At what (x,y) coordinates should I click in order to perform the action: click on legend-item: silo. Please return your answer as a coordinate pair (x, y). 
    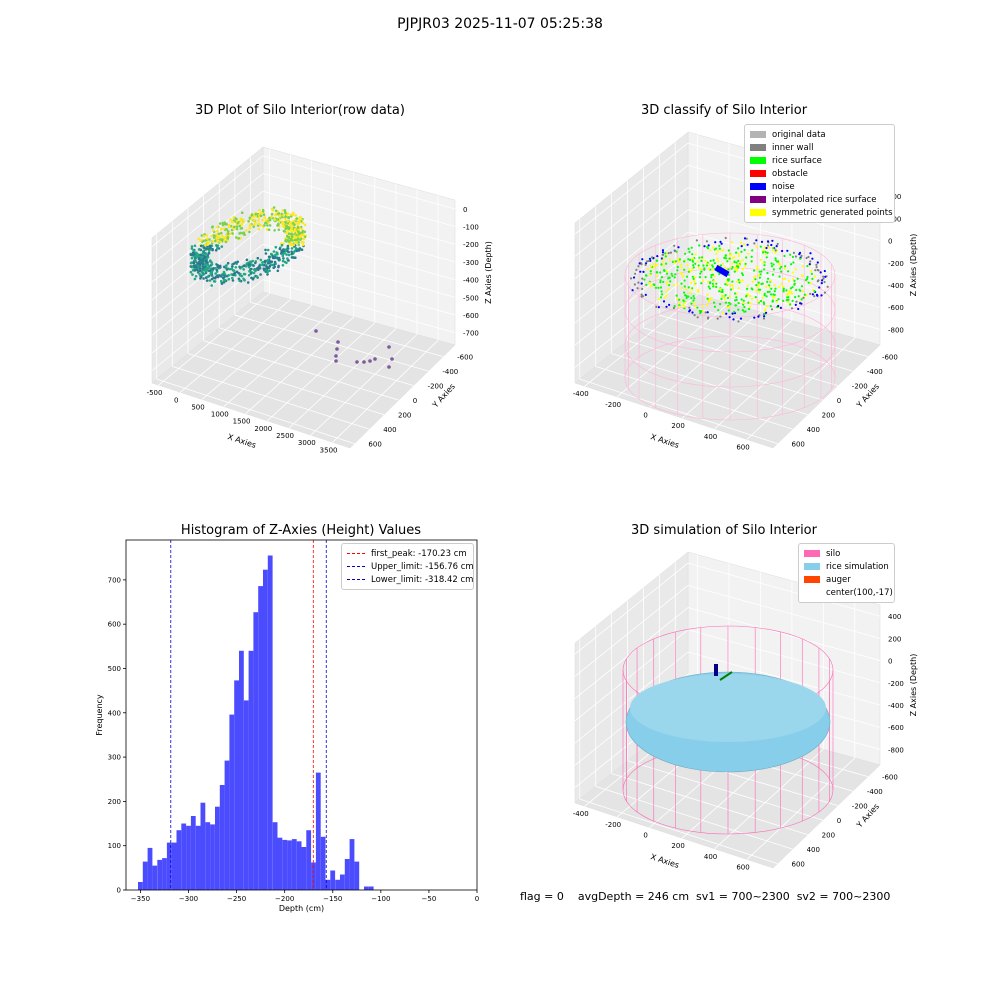
    Looking at the image, I should click on (846, 553).